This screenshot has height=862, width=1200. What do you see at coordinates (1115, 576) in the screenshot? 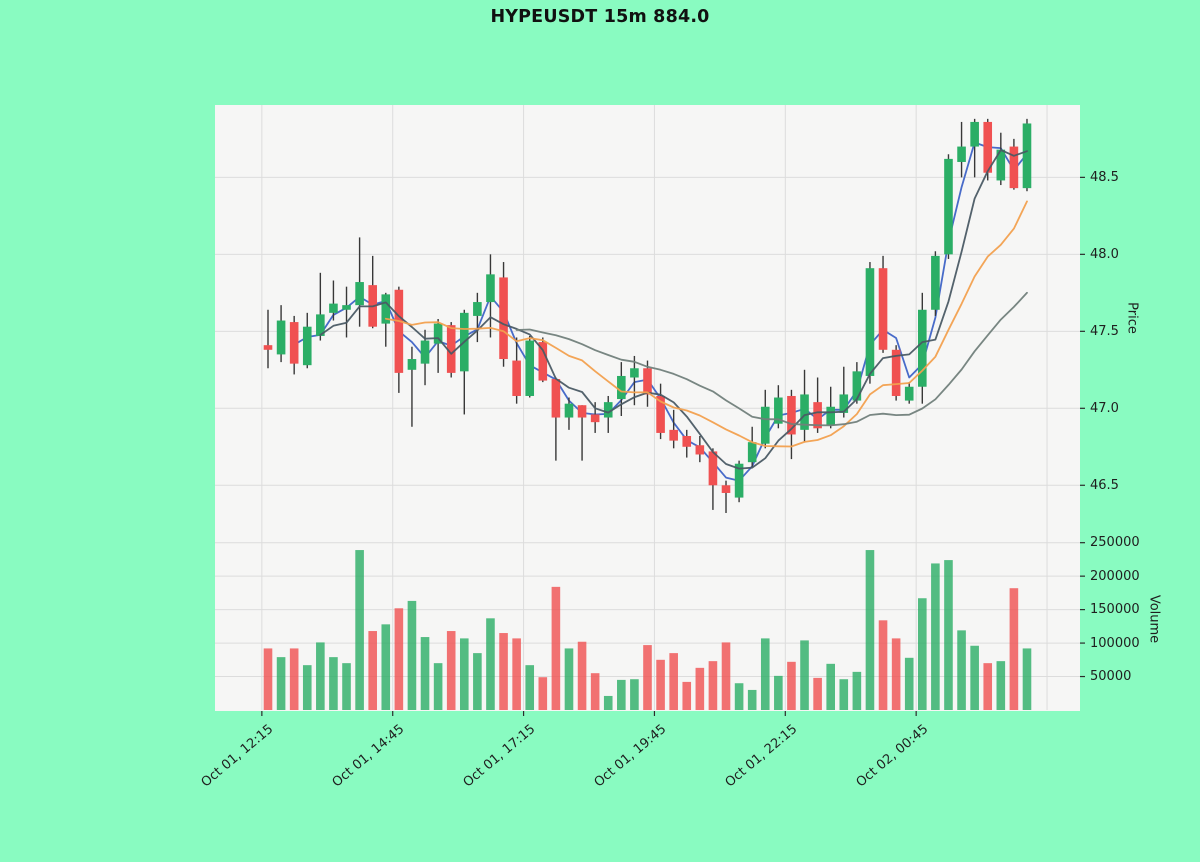
I see `volume-tick-label: 200000` at bounding box center [1115, 576].